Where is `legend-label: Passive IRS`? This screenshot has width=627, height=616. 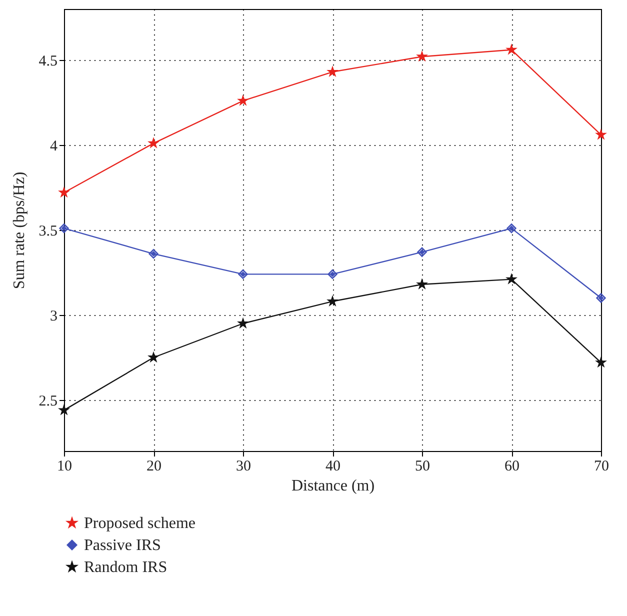 legend-label: Passive IRS is located at coordinates (122, 545).